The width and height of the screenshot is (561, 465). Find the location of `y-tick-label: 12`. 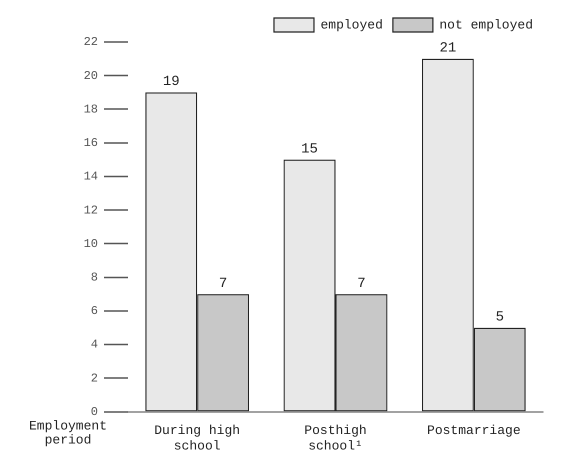

y-tick-label: 12 is located at coordinates (91, 210).